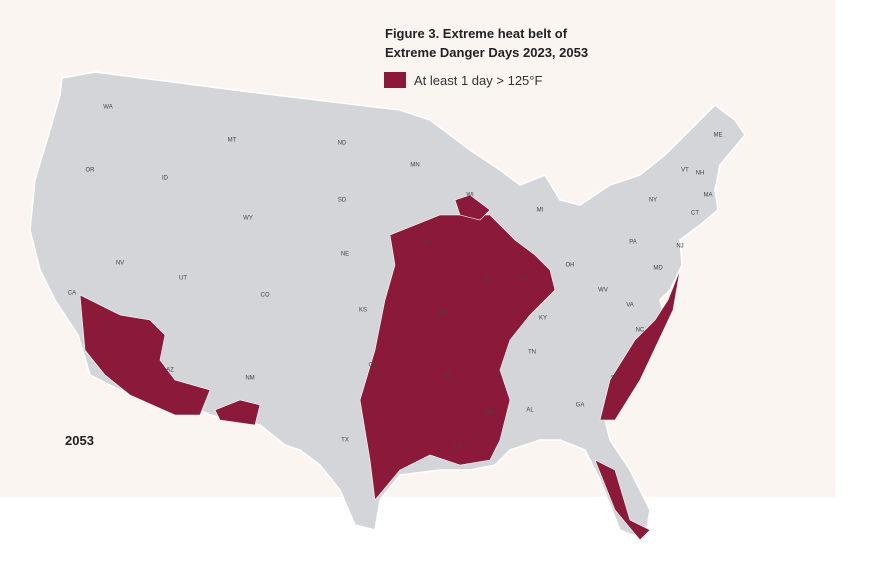 This screenshot has width=880, height=565. What do you see at coordinates (373, 366) in the screenshot?
I see `state-label: OK` at bounding box center [373, 366].